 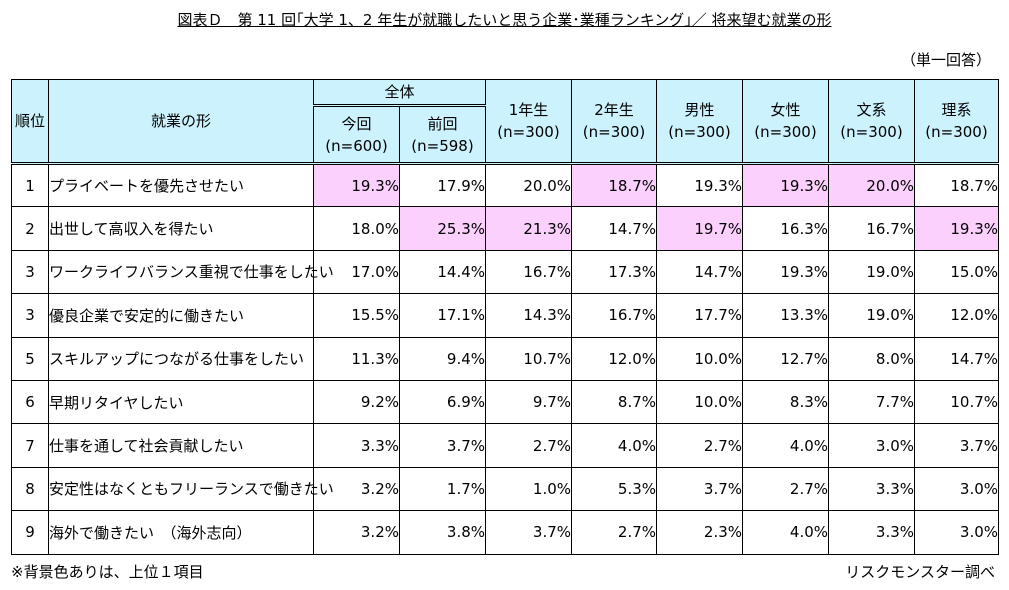 I want to click on value-cell: 19.0%, so click(x=872, y=315).